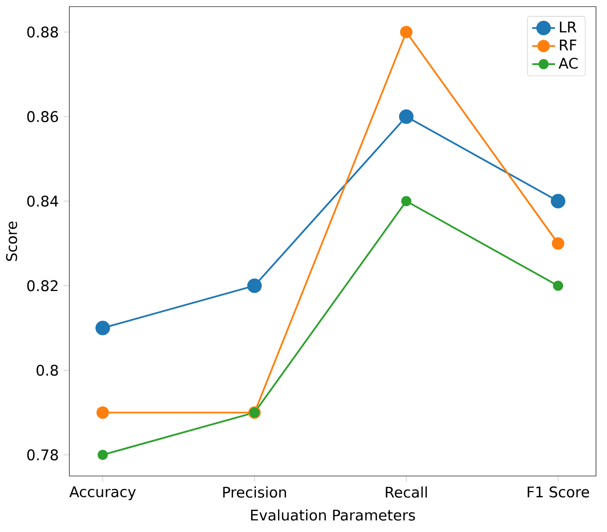  What do you see at coordinates (568, 27) in the screenshot?
I see `legend-label: LR` at bounding box center [568, 27].